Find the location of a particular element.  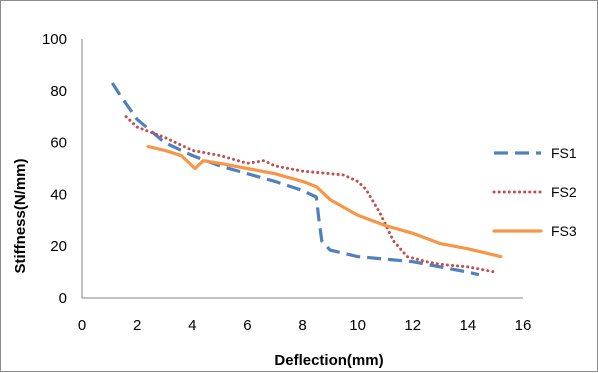

x-tick-label: 4 is located at coordinates (192, 325).